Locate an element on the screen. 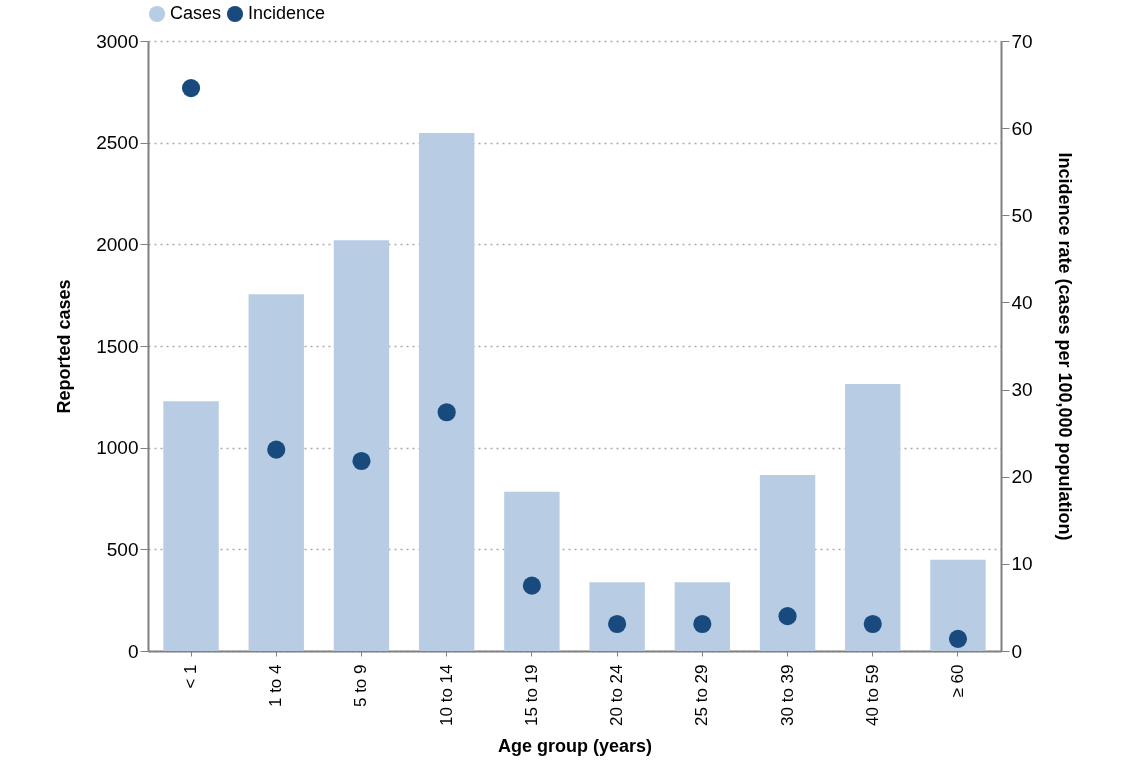 The width and height of the screenshot is (1146, 773). y2-tick-label: 40 is located at coordinates (1022, 302).